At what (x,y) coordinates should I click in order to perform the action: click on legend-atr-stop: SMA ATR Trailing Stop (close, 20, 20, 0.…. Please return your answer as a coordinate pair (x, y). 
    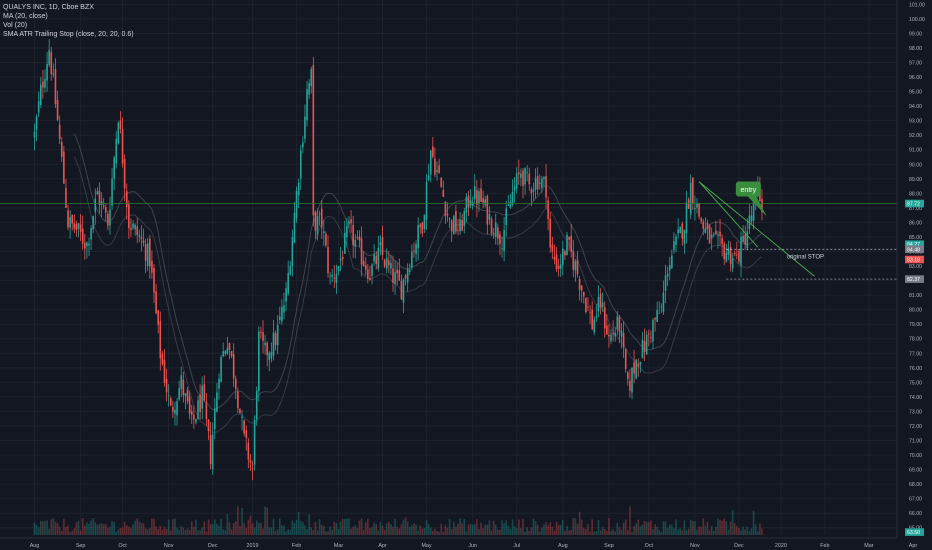
    Looking at the image, I should click on (68, 34).